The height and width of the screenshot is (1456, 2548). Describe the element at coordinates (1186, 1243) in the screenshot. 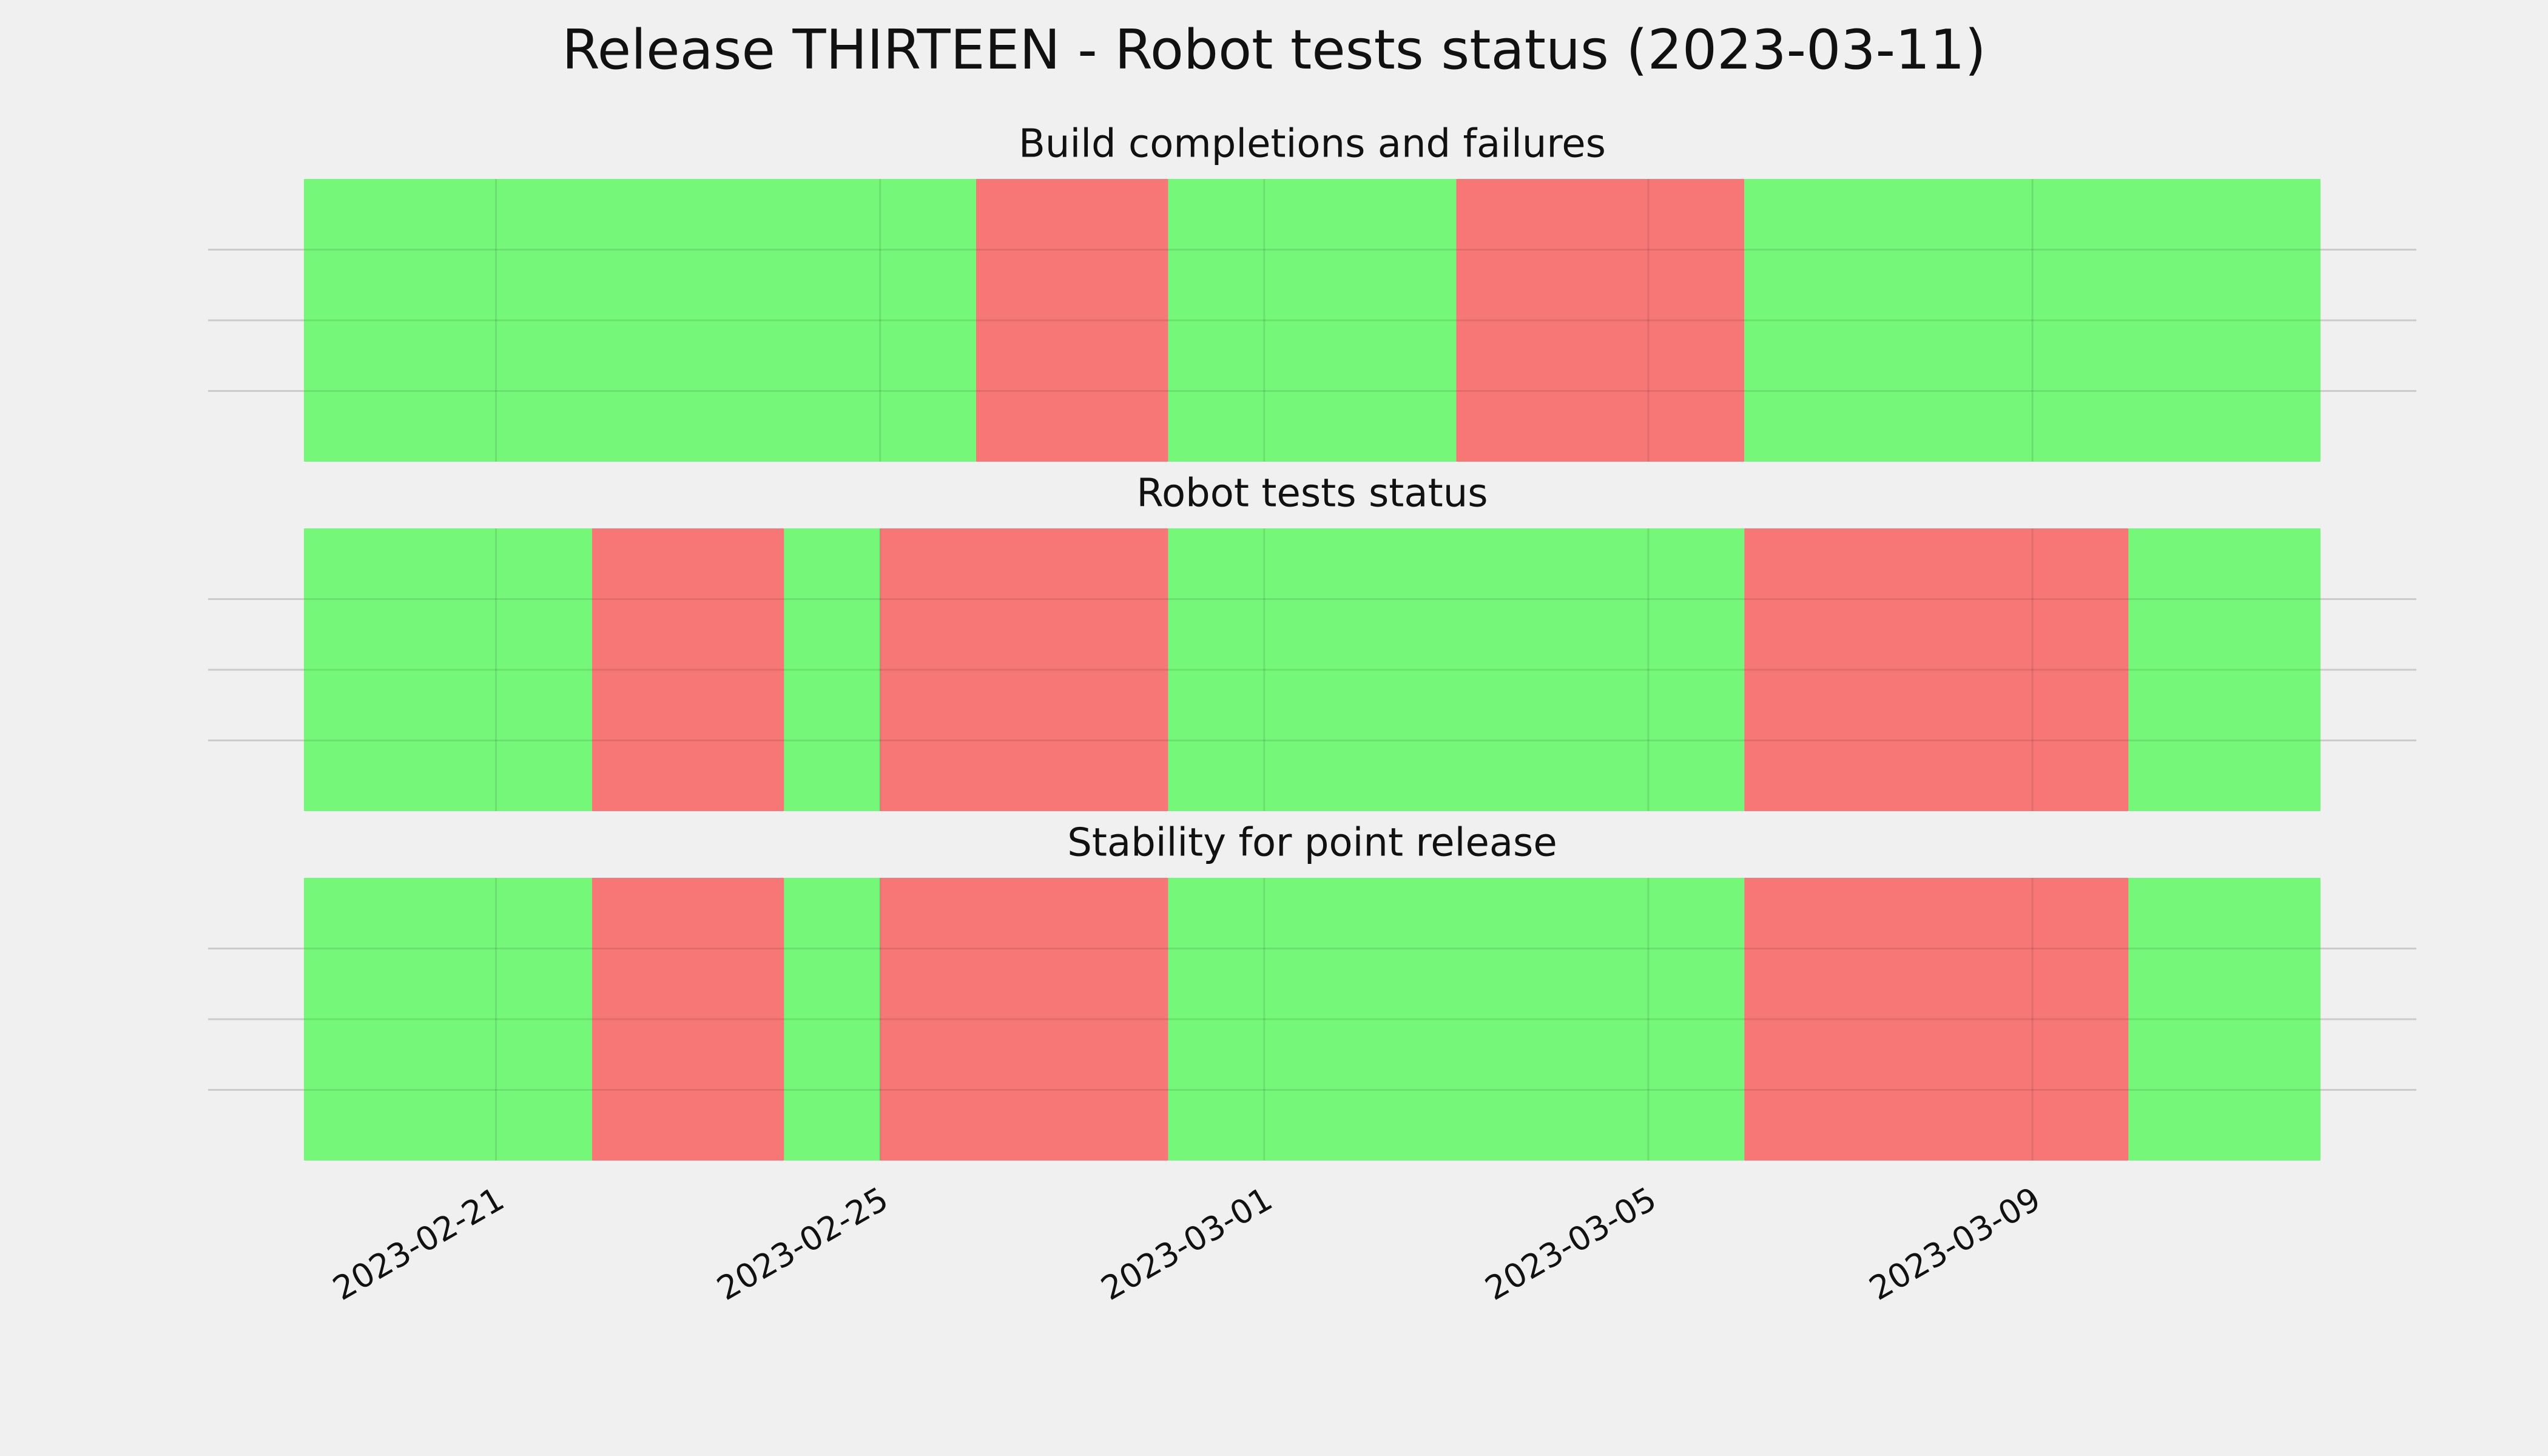

I see `x-tick-label: 2023-03-01` at that location.